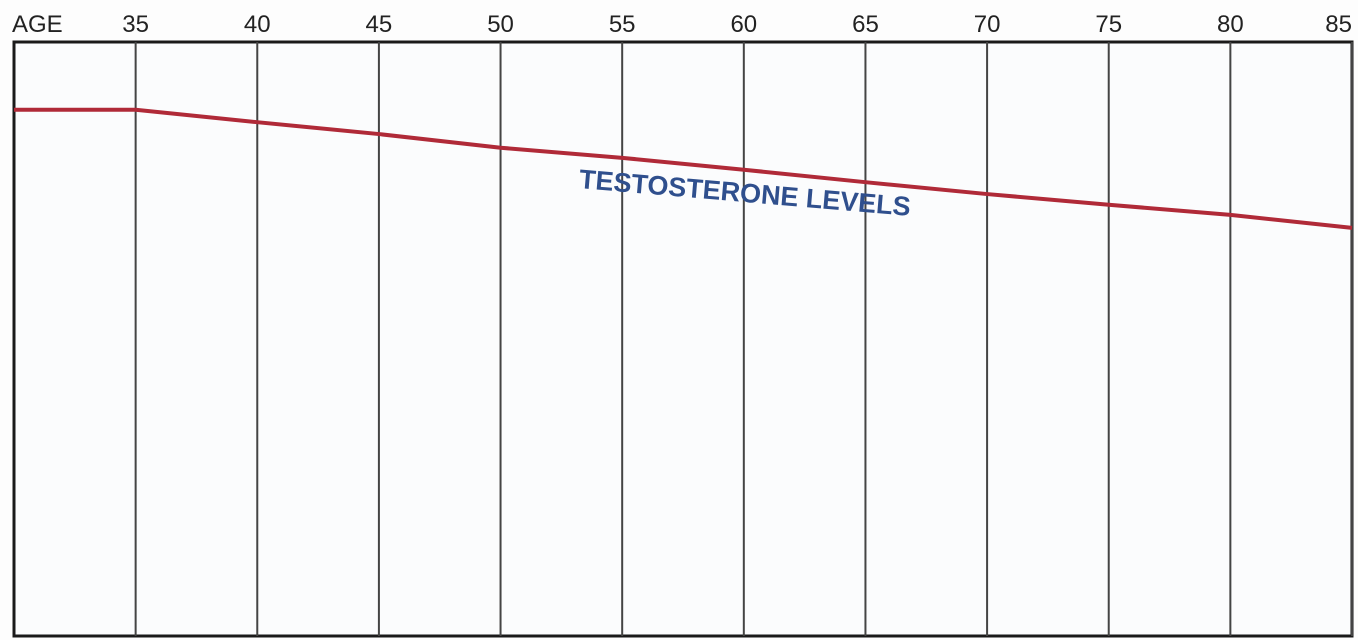 This screenshot has width=1358, height=640. What do you see at coordinates (1230, 24) in the screenshot?
I see `x-tick-label: 80` at bounding box center [1230, 24].